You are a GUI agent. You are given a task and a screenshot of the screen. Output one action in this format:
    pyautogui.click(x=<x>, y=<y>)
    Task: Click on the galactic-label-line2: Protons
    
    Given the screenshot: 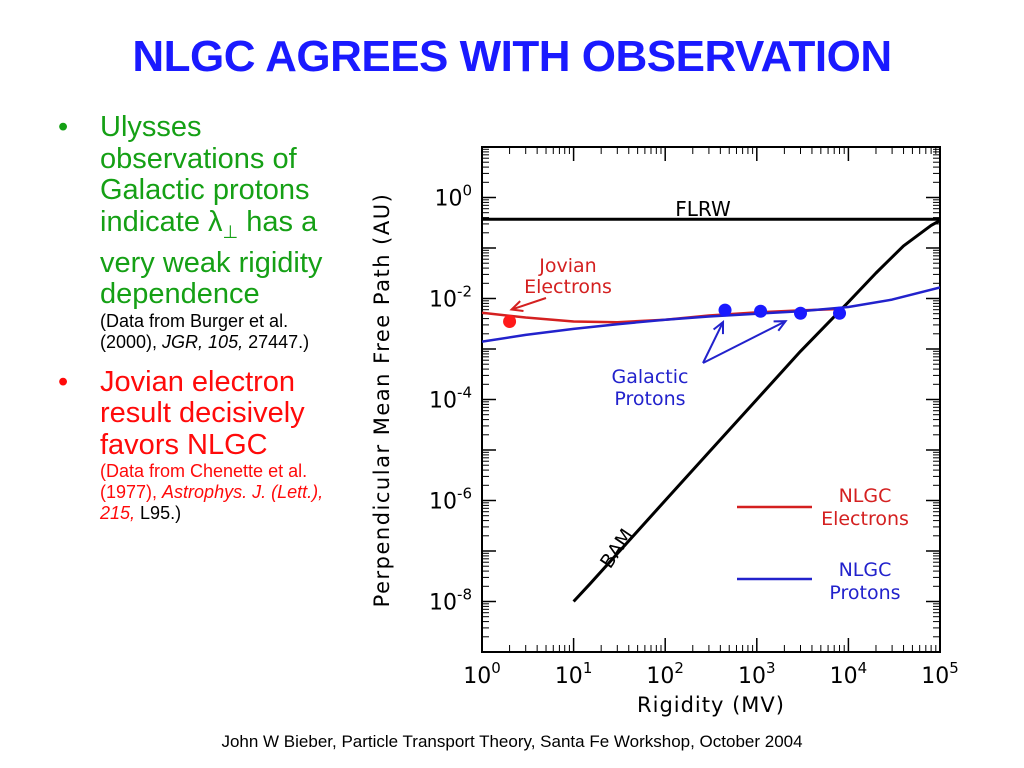 What is the action you would take?
    pyautogui.click(x=649, y=399)
    